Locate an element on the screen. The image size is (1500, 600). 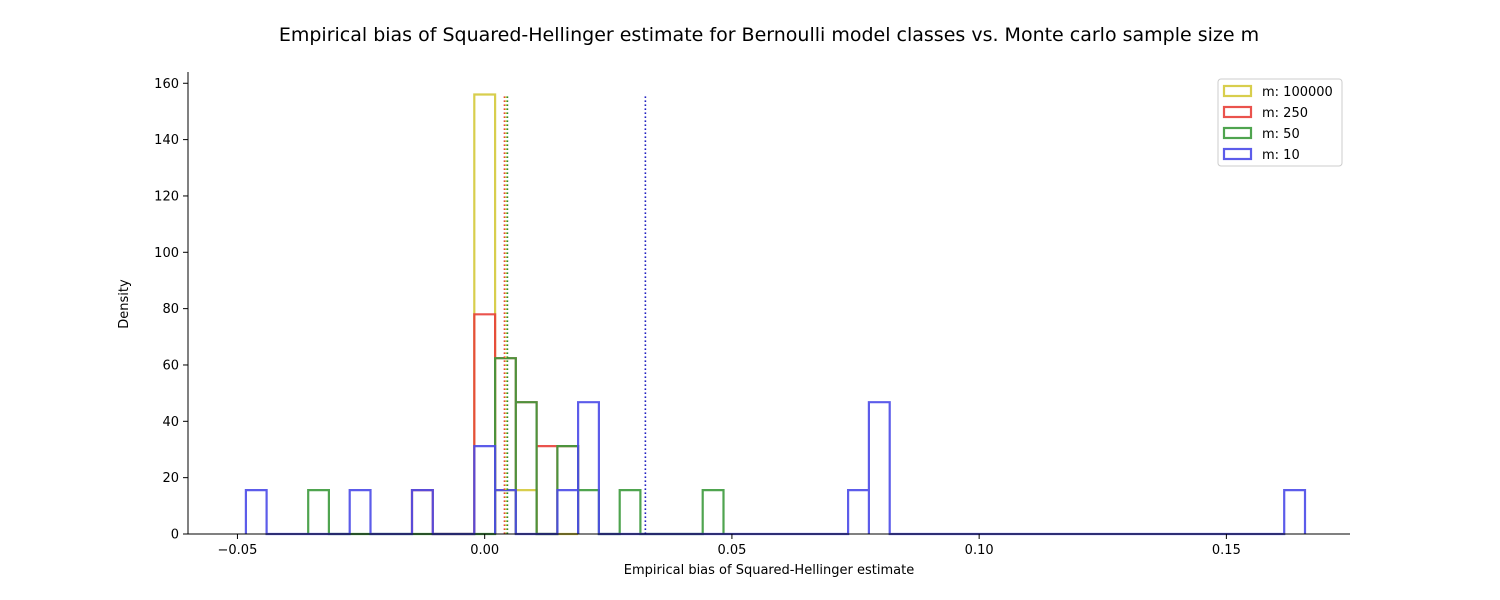
x-tick-label: 0.15 is located at coordinates (1226, 550).